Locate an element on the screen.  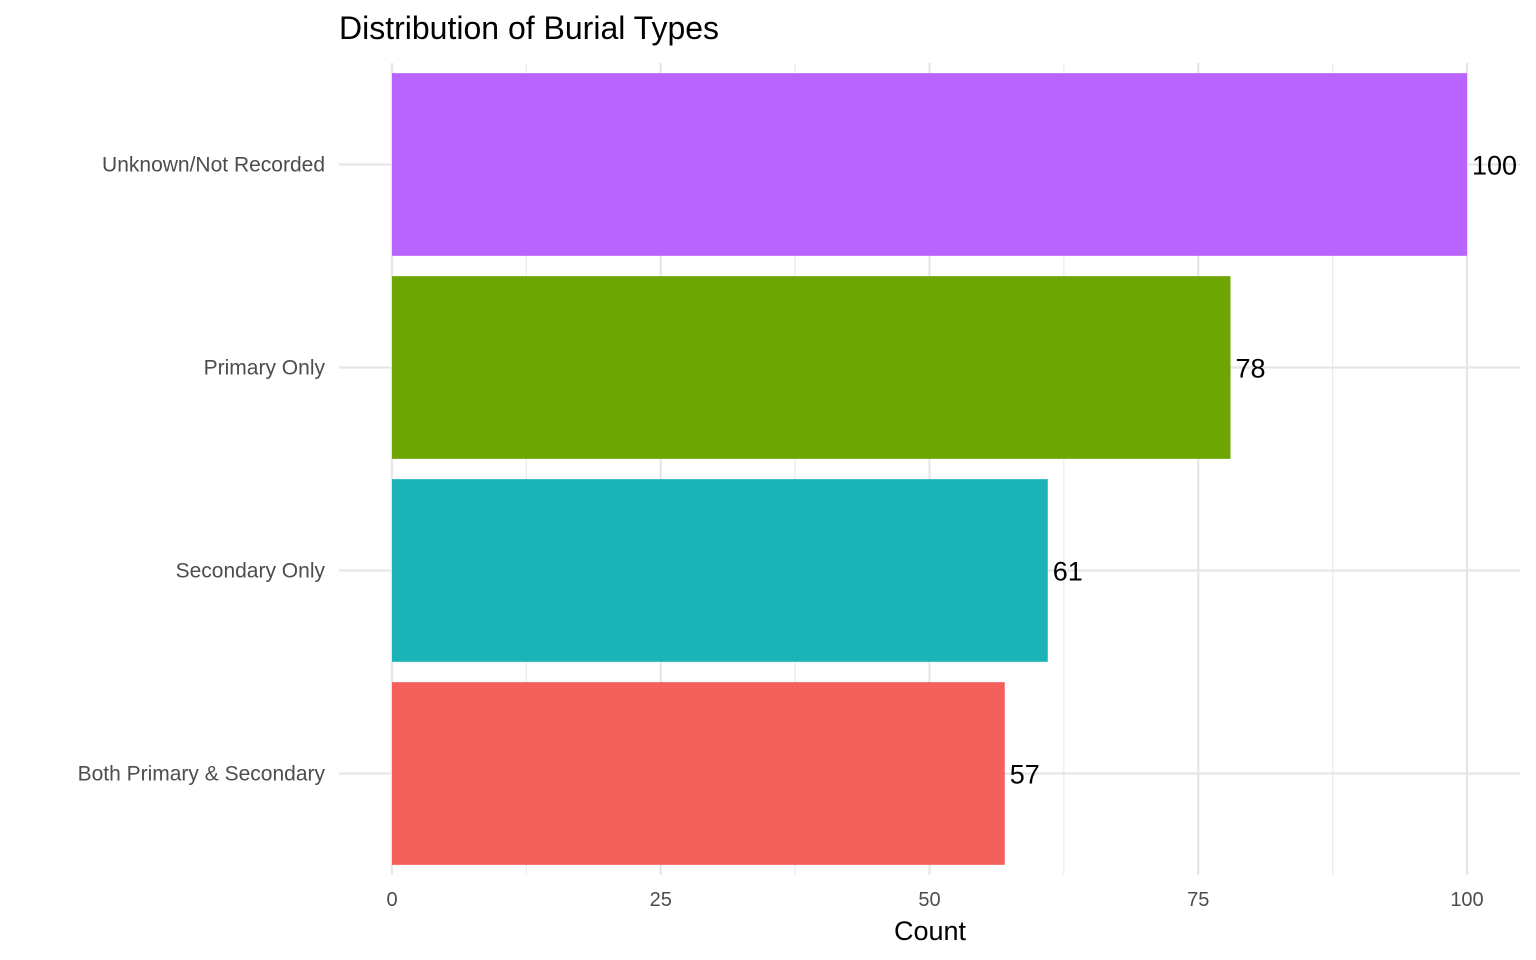
x-tick-label: 100 is located at coordinates (1466, 900).